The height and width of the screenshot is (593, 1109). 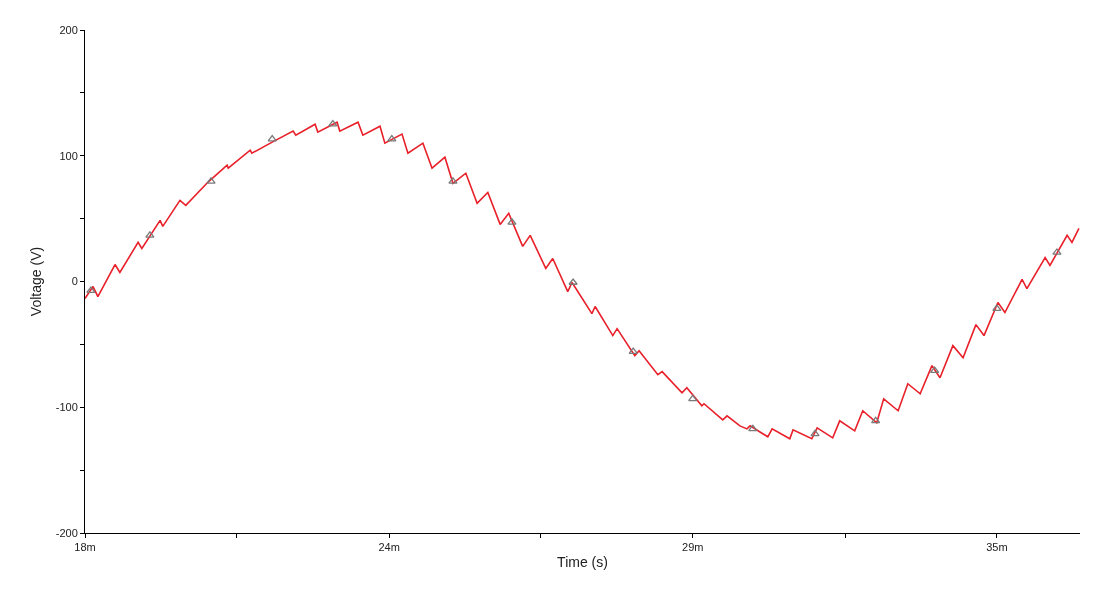 What do you see at coordinates (85, 547) in the screenshot?
I see `x-tick-label: 18m` at bounding box center [85, 547].